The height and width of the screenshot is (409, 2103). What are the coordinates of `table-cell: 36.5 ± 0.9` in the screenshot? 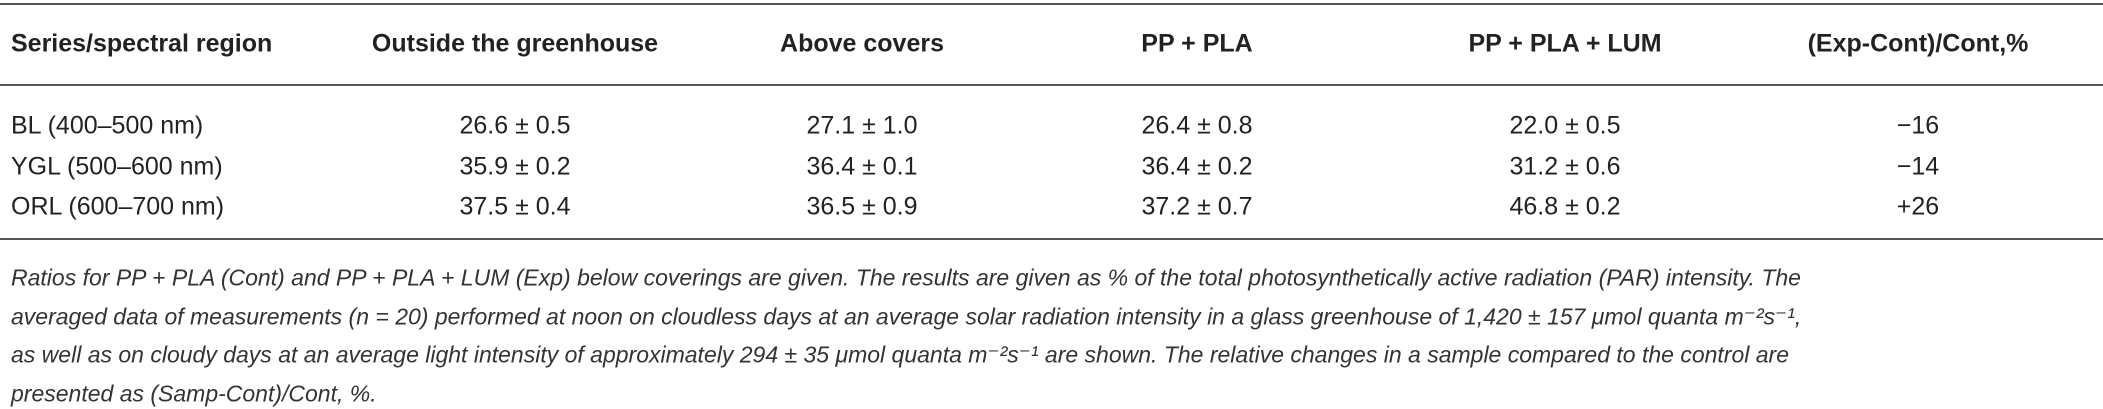 It's located at (862, 206).